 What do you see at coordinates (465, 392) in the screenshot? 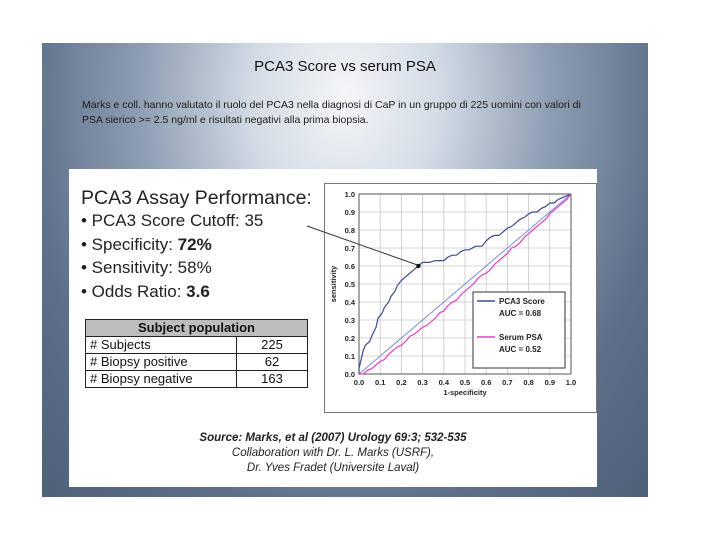
I see `x-axis-label: 1-specificity` at bounding box center [465, 392].